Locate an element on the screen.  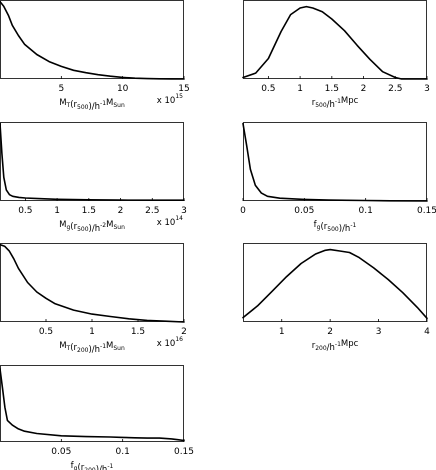
chart-panel-5: 0.5 1 1.5 2MT(r200)/h-1MSun x 1016 is located at coordinates (93, 299).